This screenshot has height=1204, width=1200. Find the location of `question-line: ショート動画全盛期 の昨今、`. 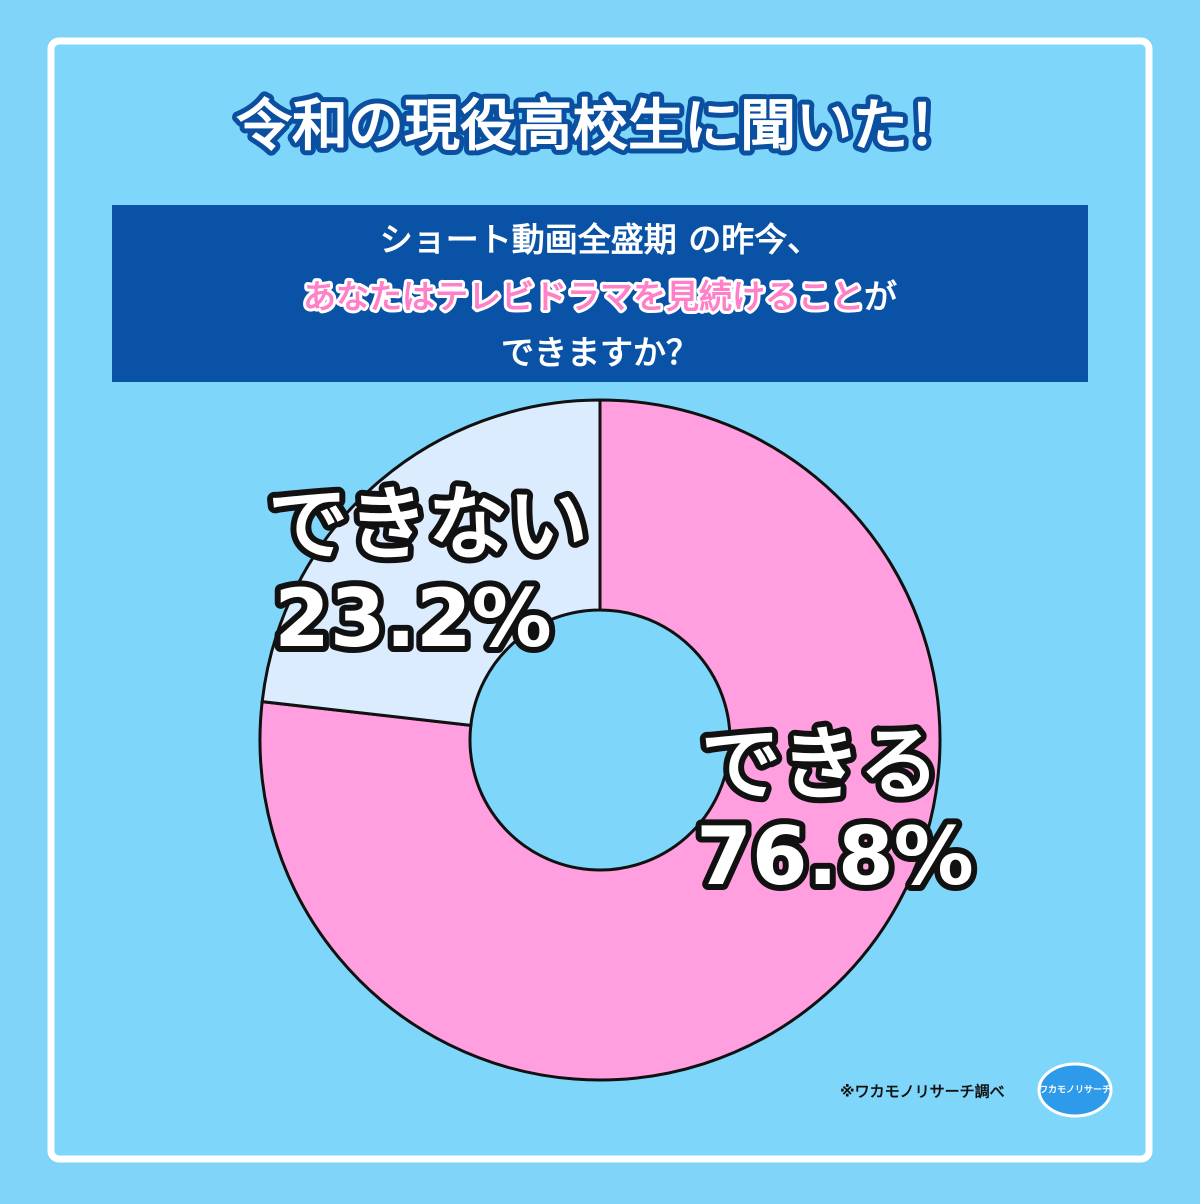

question-line: ショート動画全盛期 の昨今、 is located at coordinates (600, 239).